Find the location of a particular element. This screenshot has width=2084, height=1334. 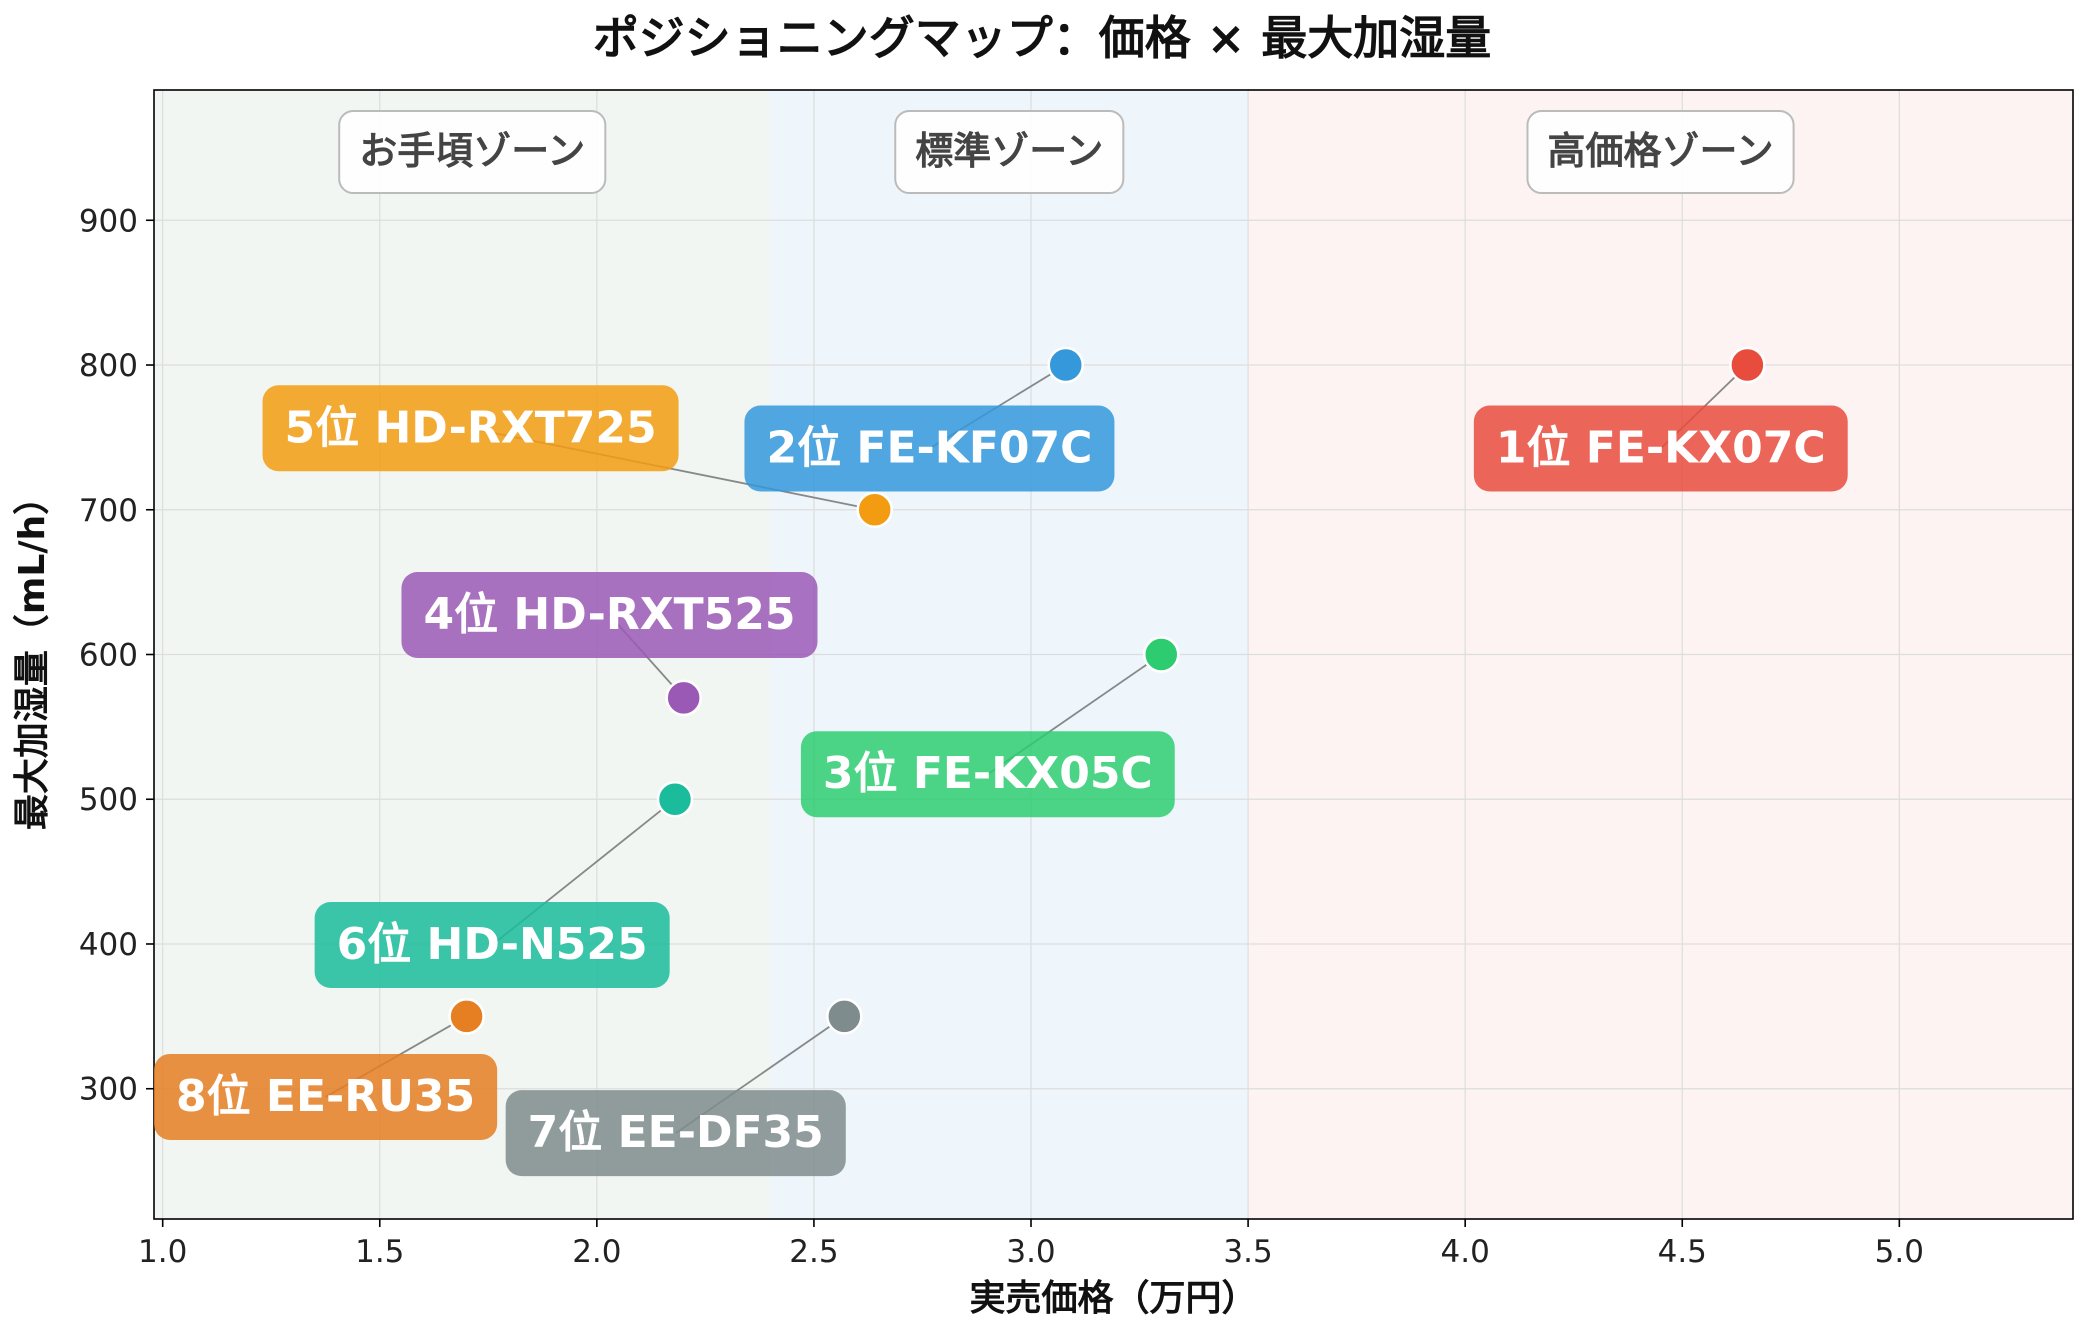

zone-label-text-2: 高価格ゾーン is located at coordinates (1660, 151).